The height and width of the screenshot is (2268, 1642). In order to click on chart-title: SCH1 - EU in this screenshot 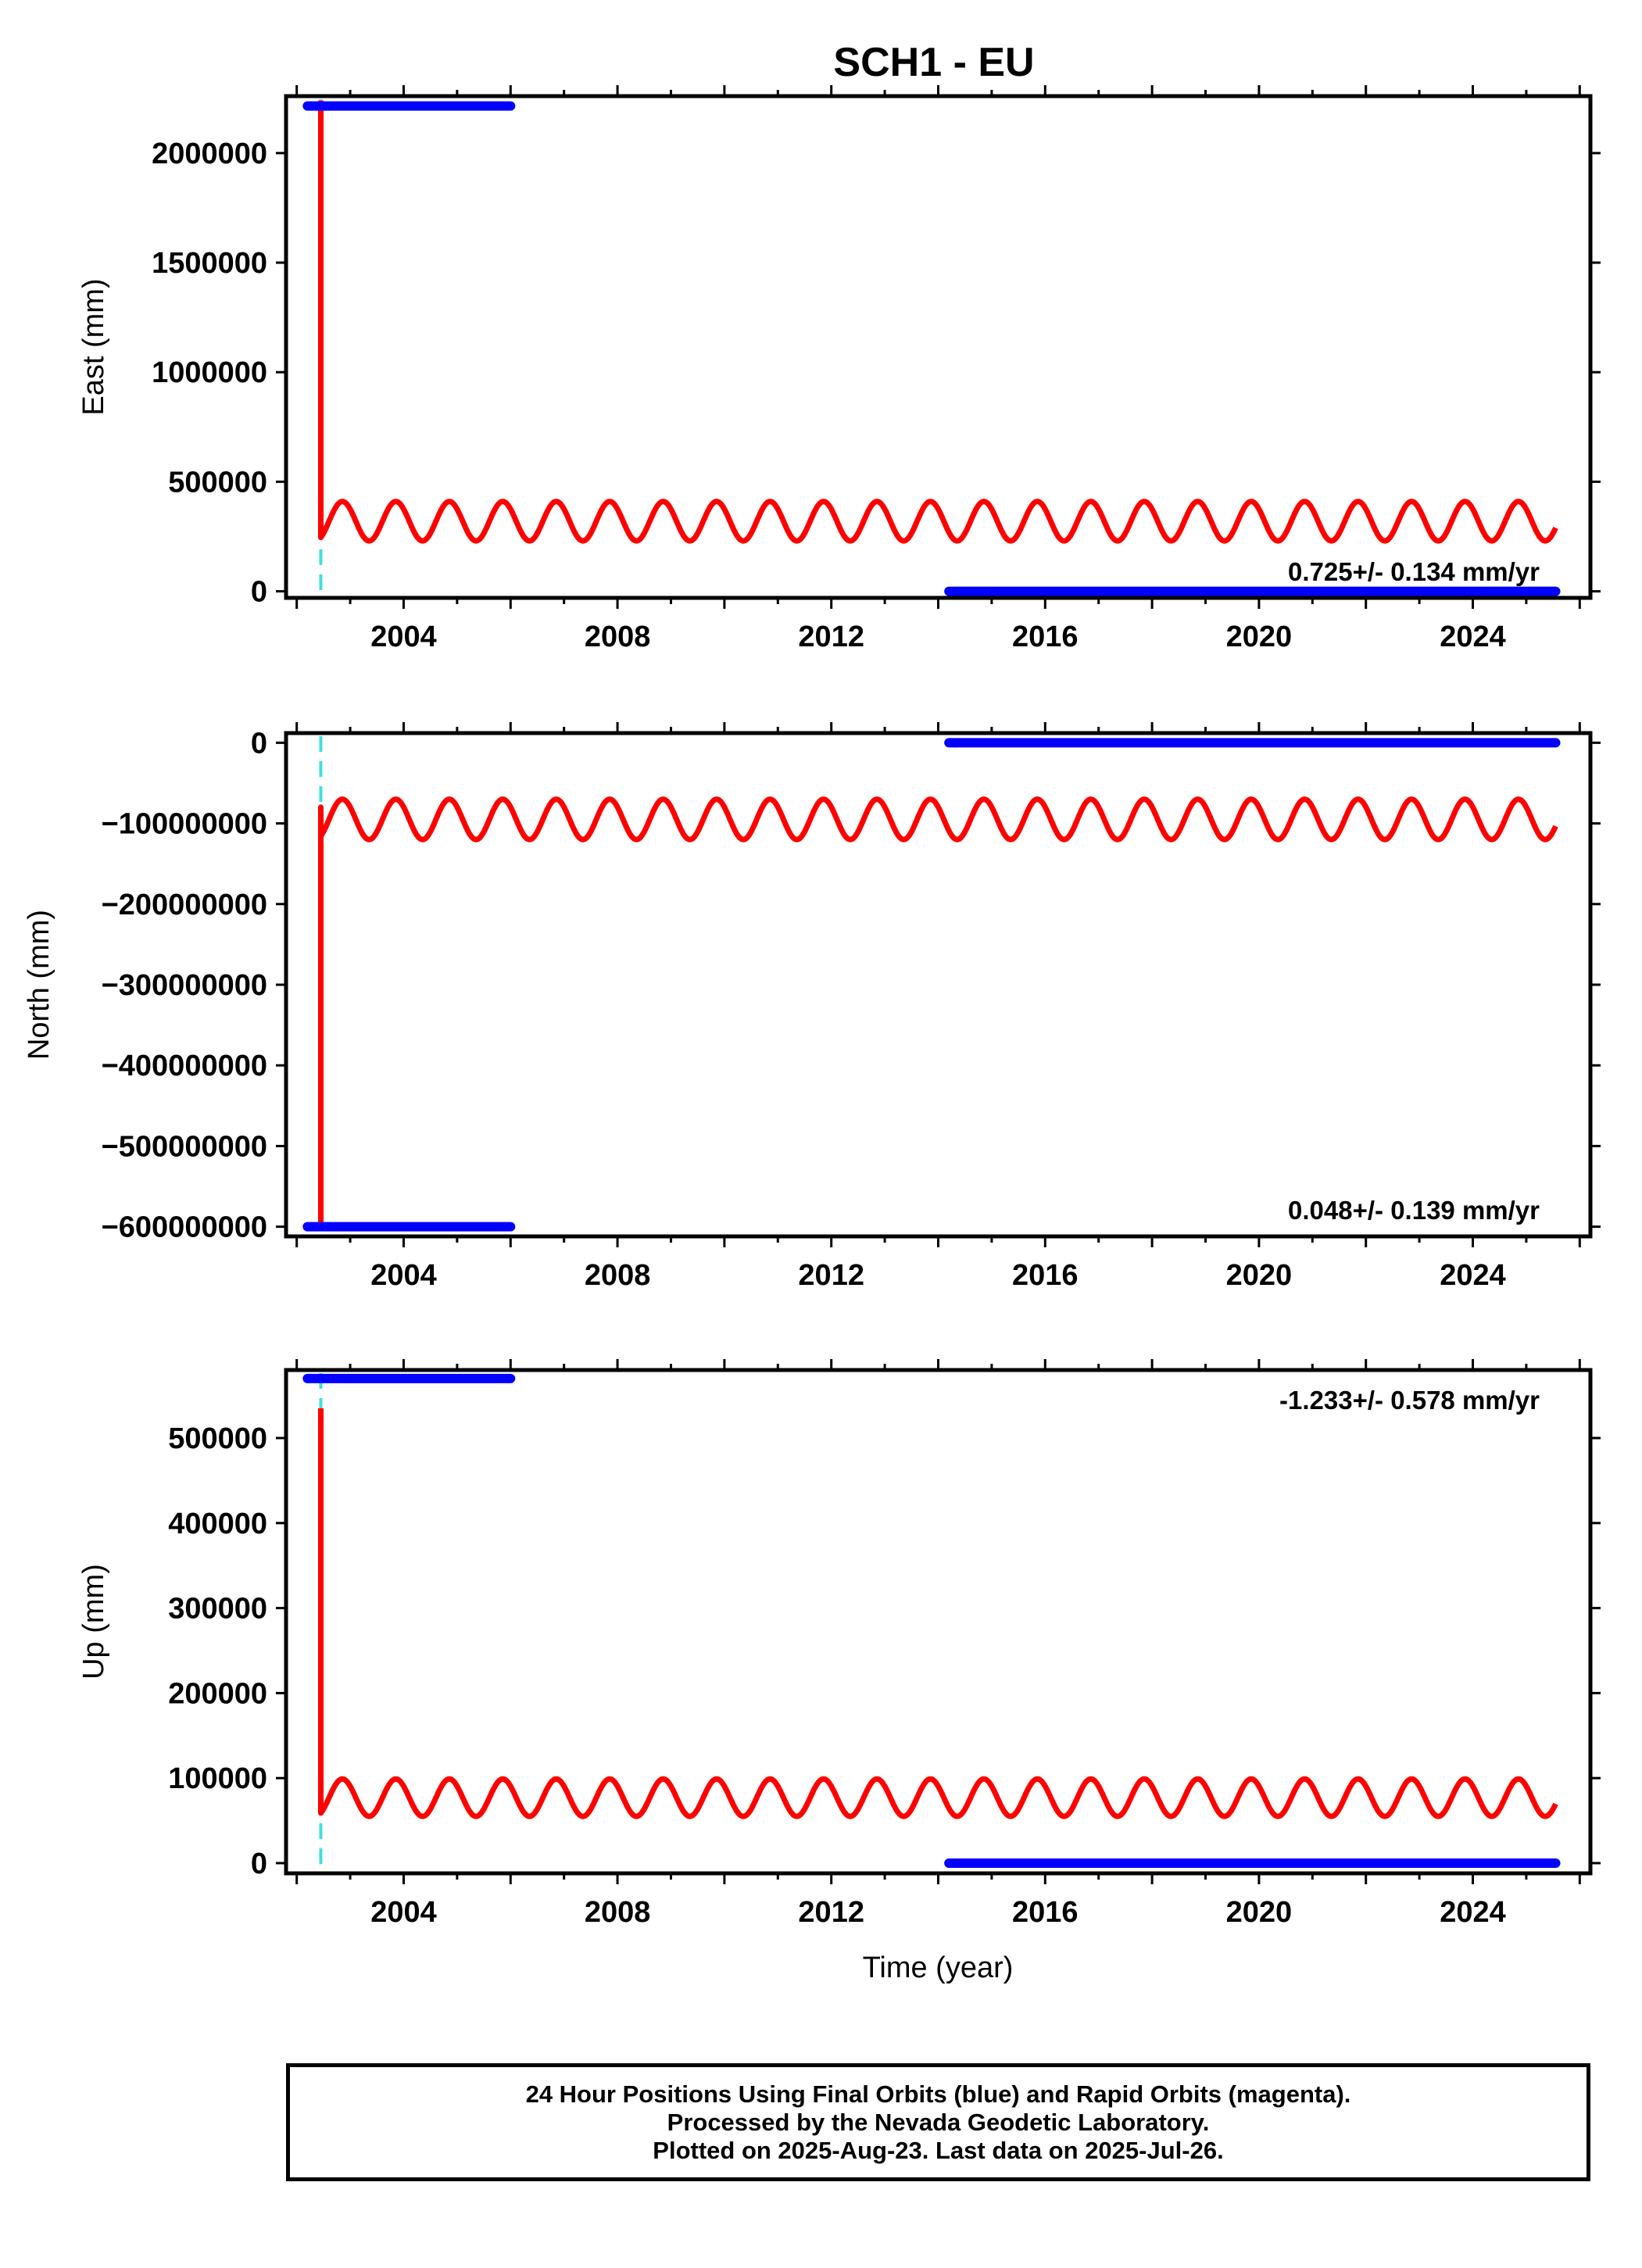, I will do `click(933, 63)`.